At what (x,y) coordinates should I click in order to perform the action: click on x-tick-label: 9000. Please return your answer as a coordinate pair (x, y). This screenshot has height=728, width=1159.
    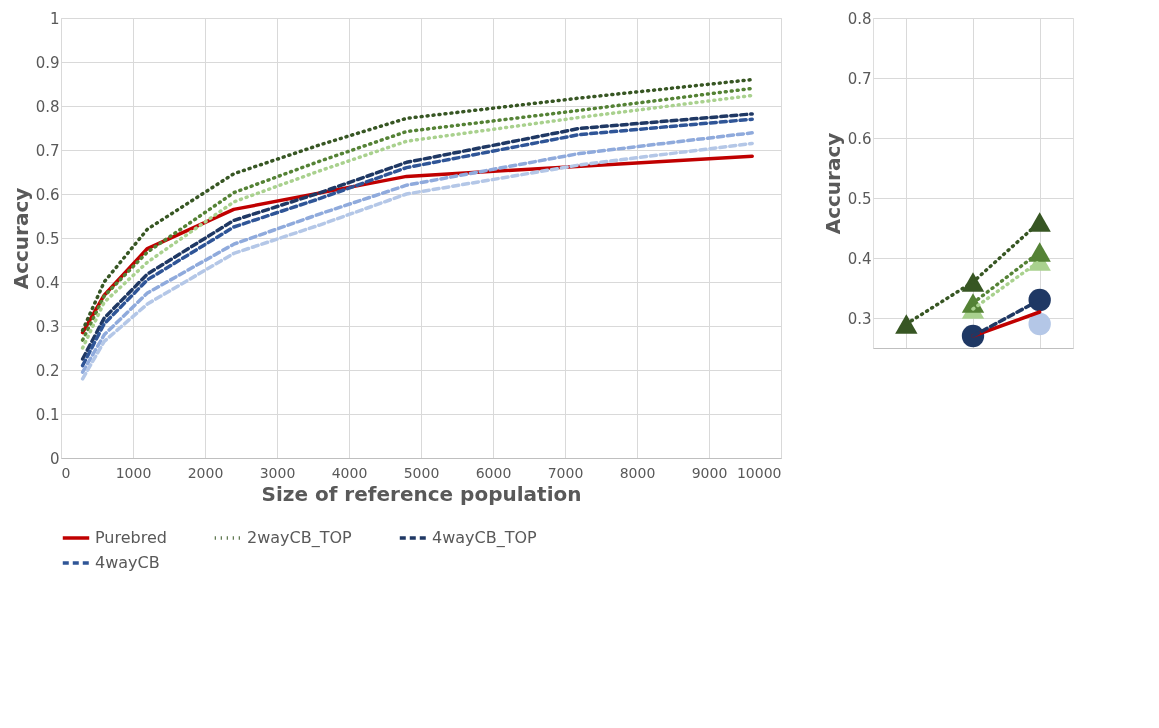
    Looking at the image, I should click on (709, 472).